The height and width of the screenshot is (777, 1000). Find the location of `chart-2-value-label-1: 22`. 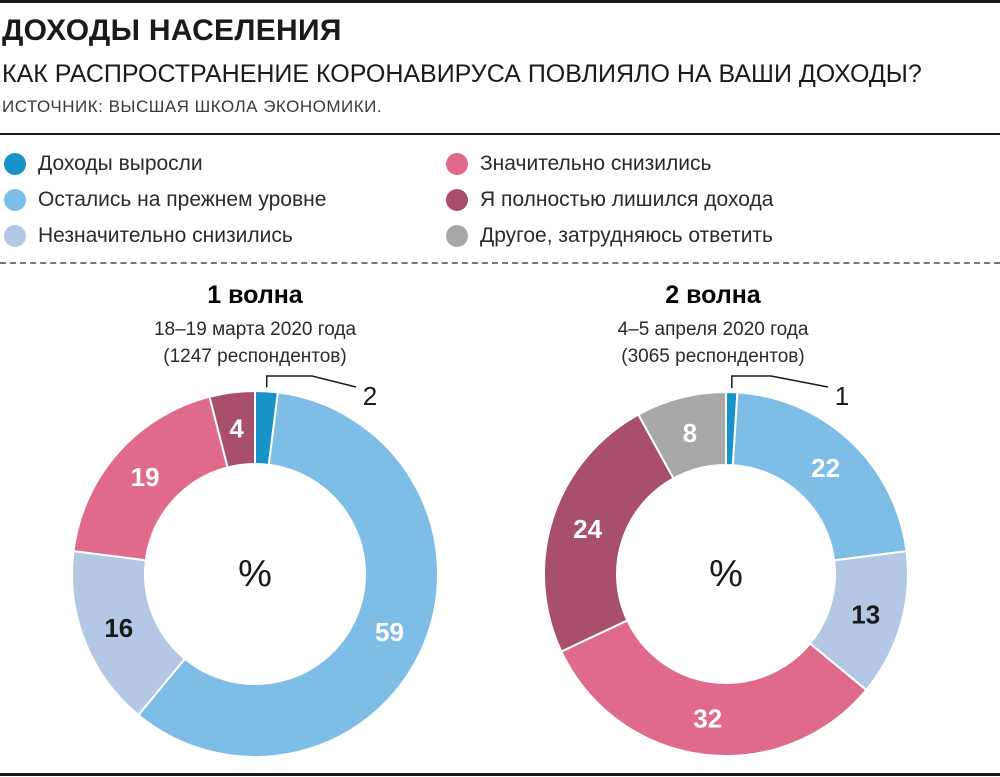

chart-2-value-label-1: 22 is located at coordinates (825, 468).